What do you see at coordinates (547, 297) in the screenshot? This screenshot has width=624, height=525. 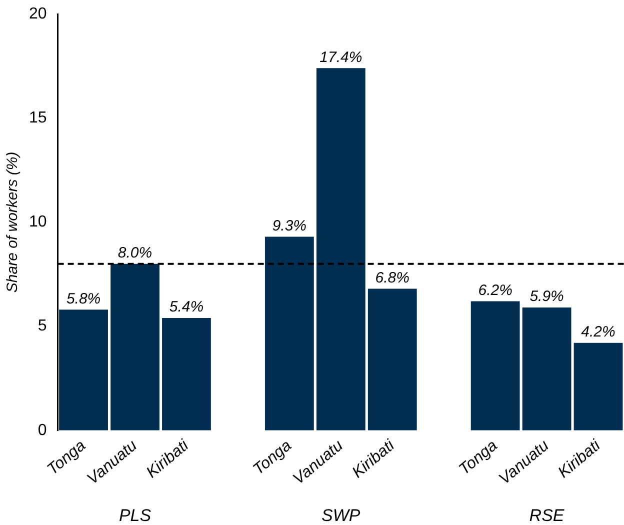 I see `data-label: 5.9%` at bounding box center [547, 297].